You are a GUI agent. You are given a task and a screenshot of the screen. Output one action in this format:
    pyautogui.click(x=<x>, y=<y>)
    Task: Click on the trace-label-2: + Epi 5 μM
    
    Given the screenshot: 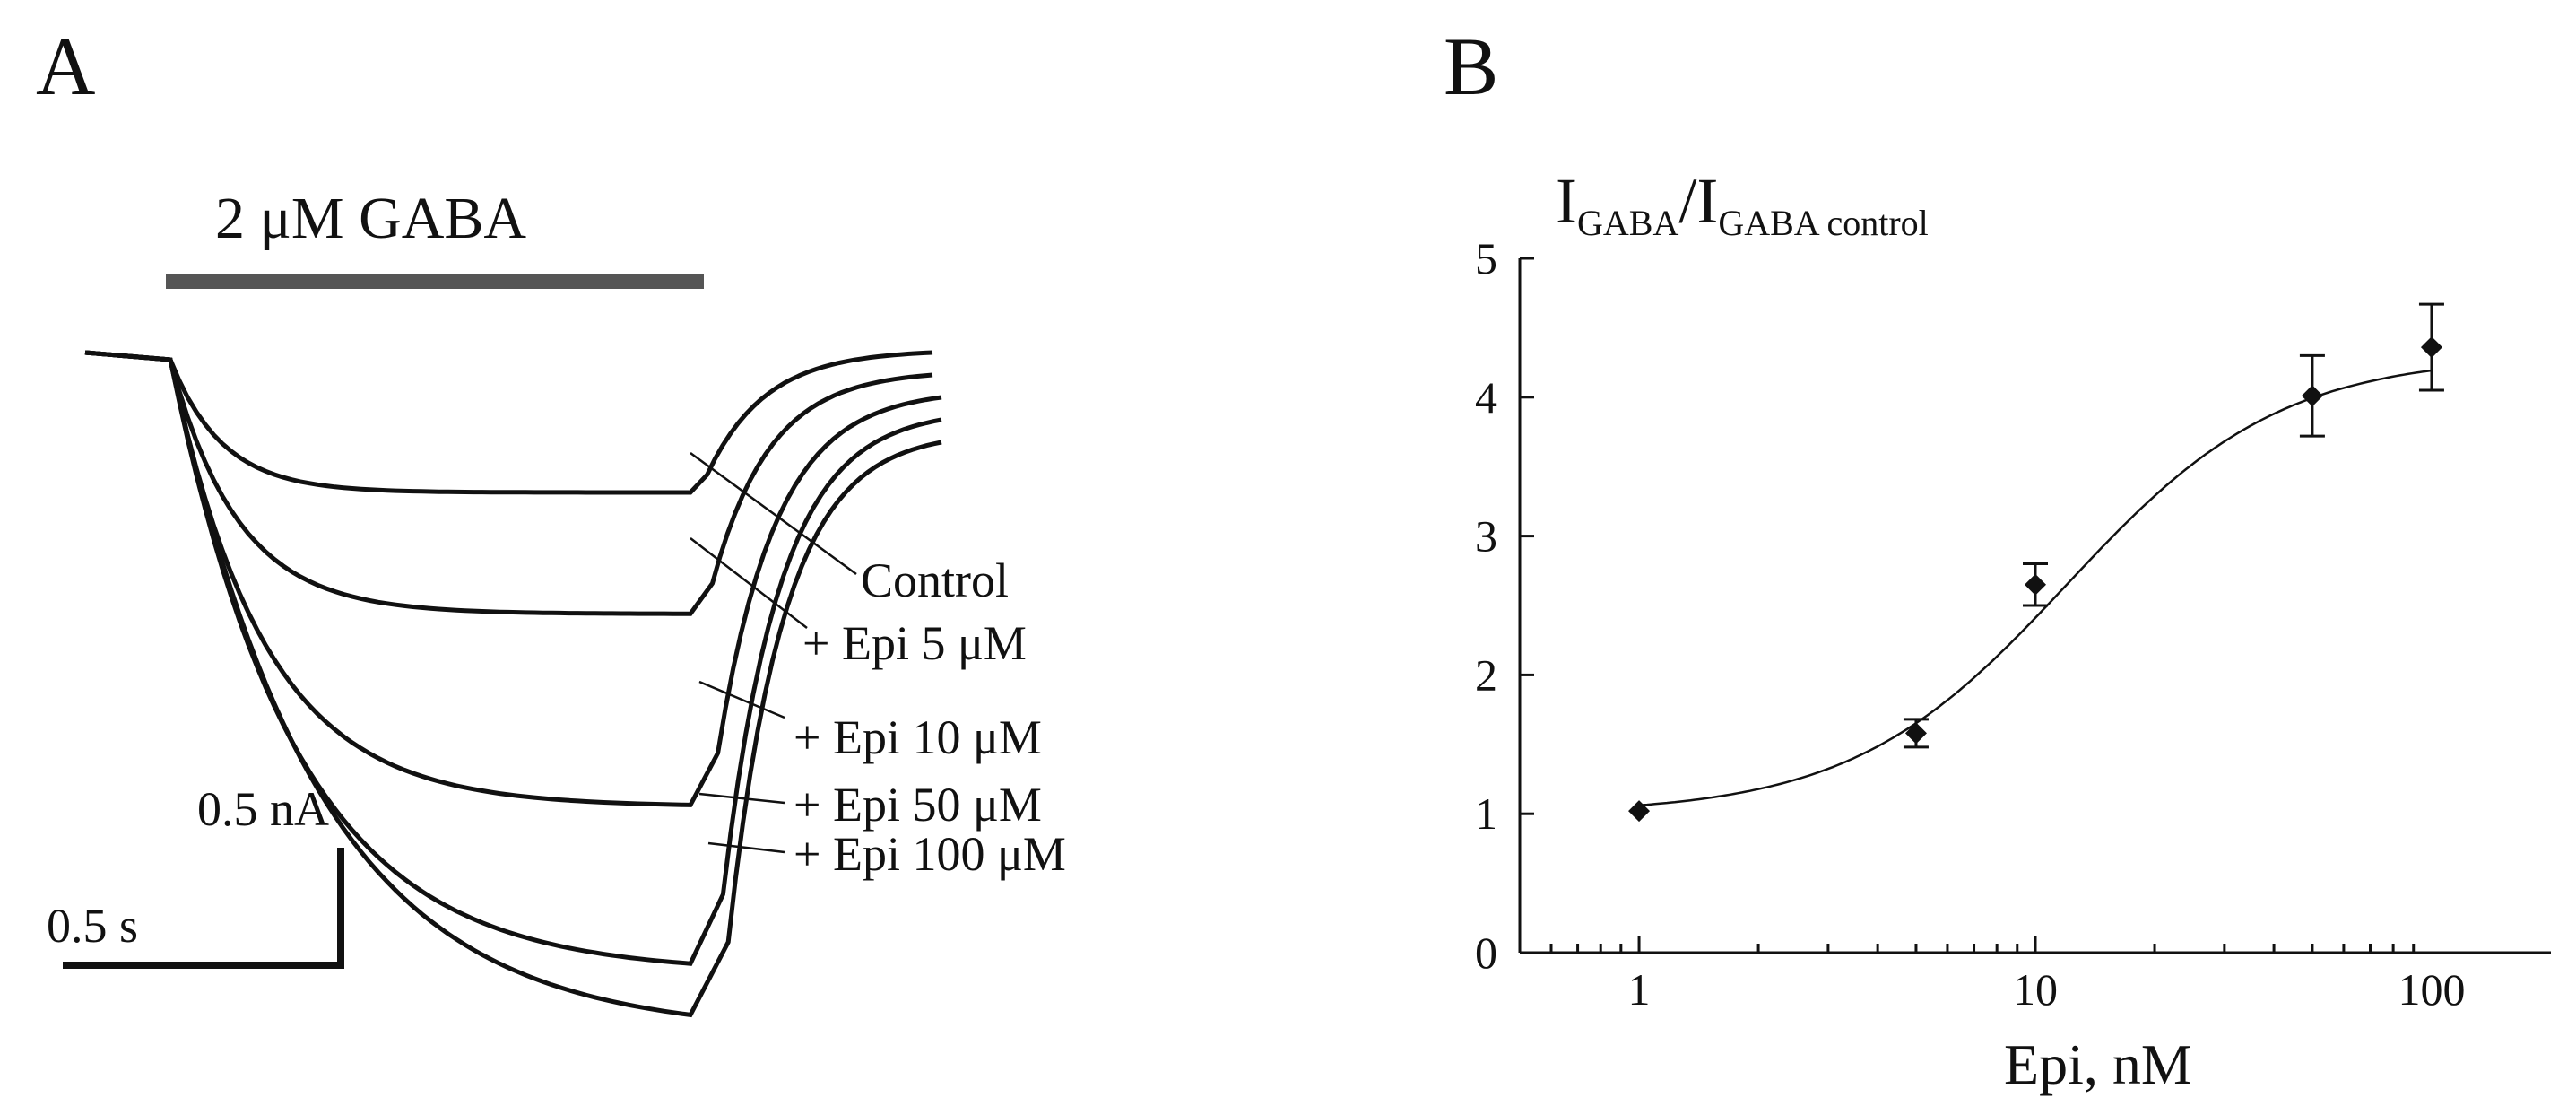 What is the action you would take?
    pyautogui.click(x=914, y=643)
    